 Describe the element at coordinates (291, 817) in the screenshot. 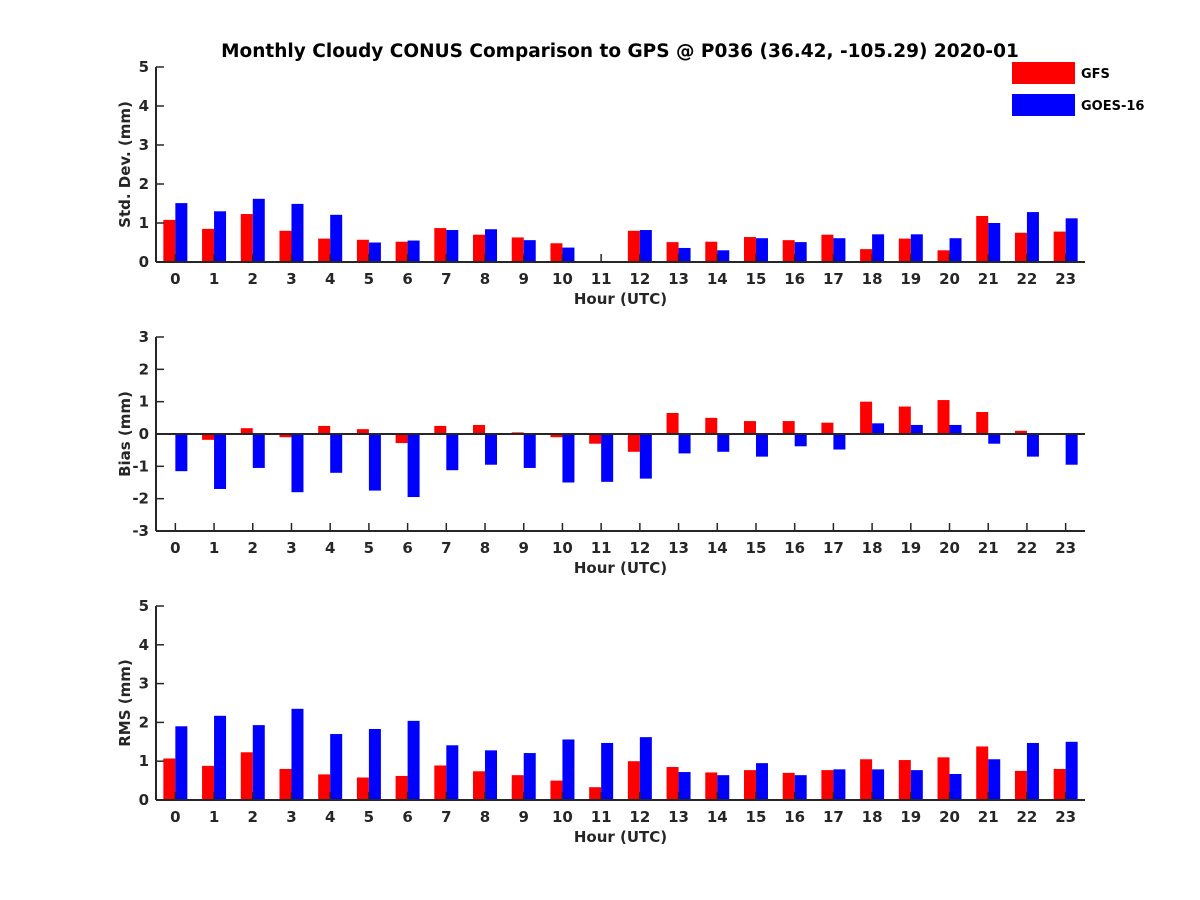

I see `x-tick-label: 3` at that location.